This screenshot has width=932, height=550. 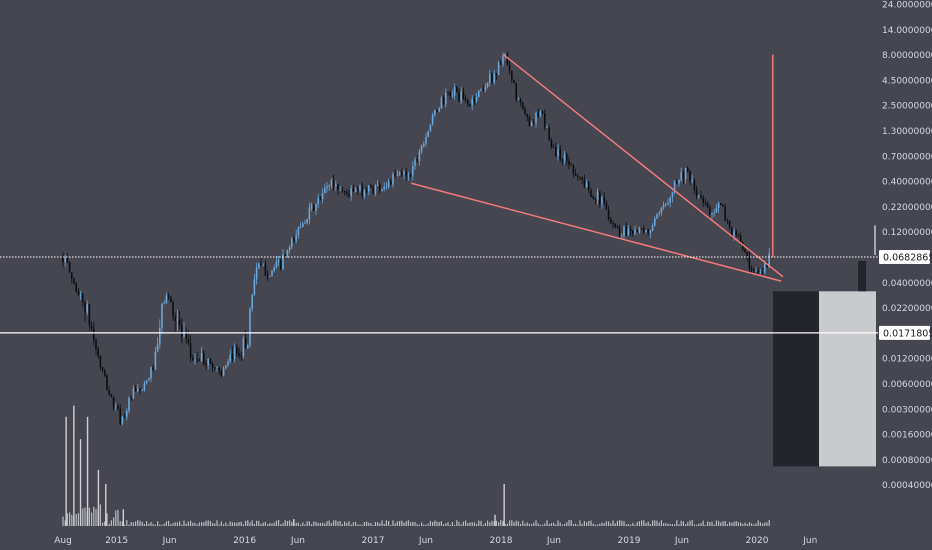 What do you see at coordinates (297, 541) in the screenshot?
I see `x-tick-label: Jun` at bounding box center [297, 541].